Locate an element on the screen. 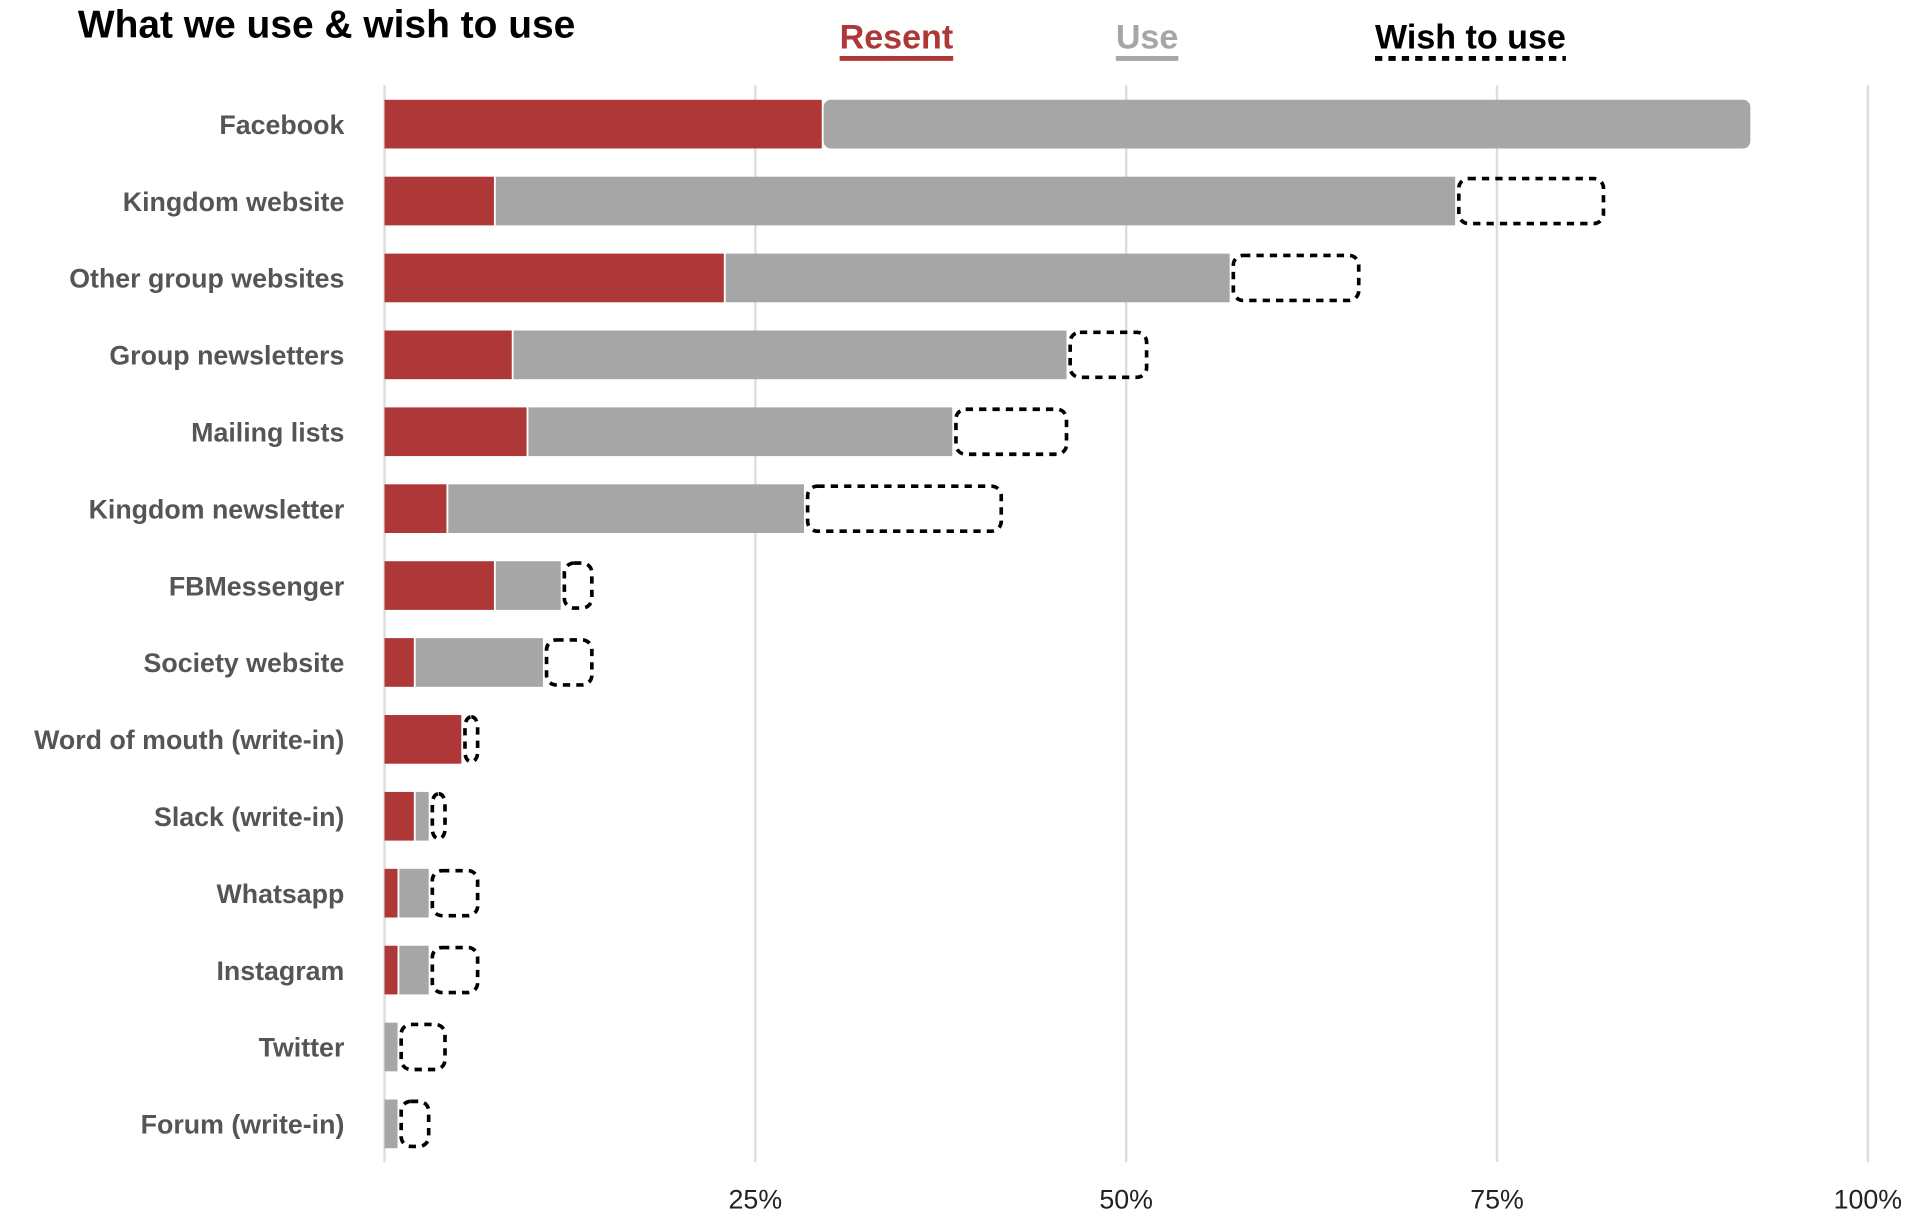  x-tick-label: 25% is located at coordinates (756, 1198).